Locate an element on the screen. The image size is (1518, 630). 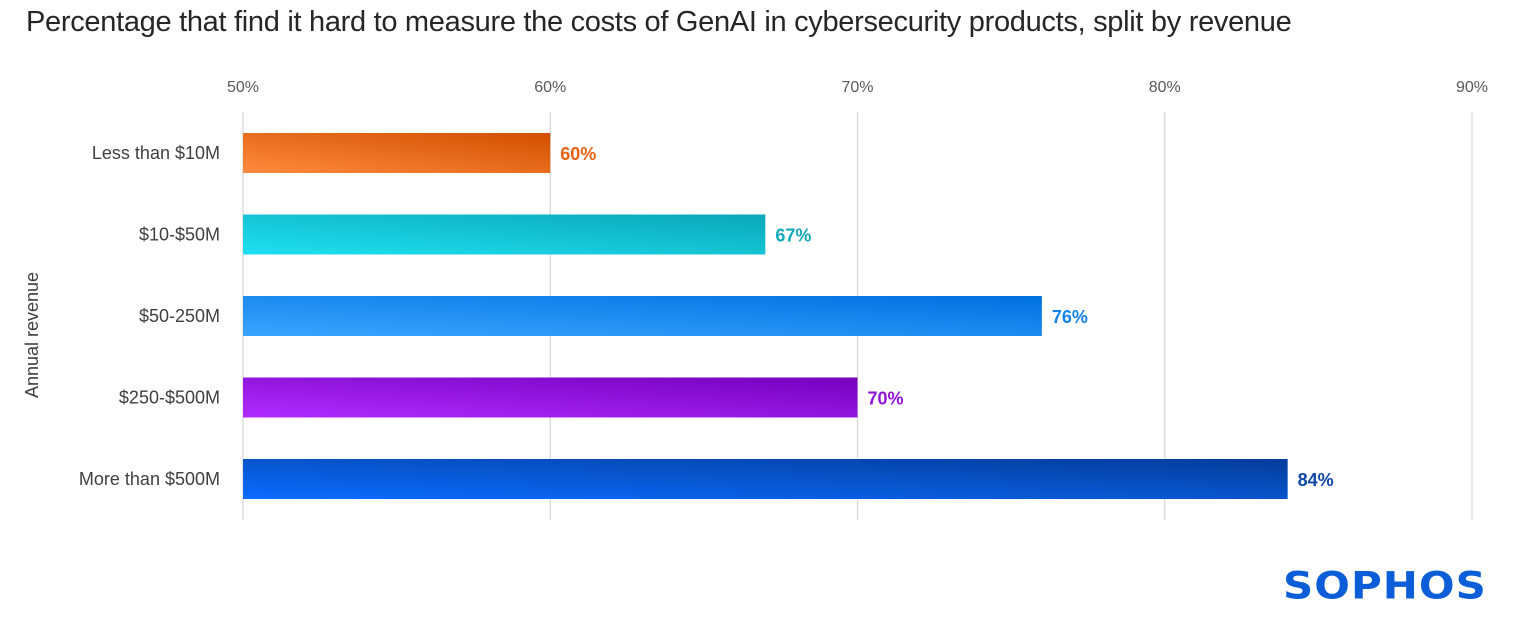
x-tick-label: 70% is located at coordinates (857, 87).